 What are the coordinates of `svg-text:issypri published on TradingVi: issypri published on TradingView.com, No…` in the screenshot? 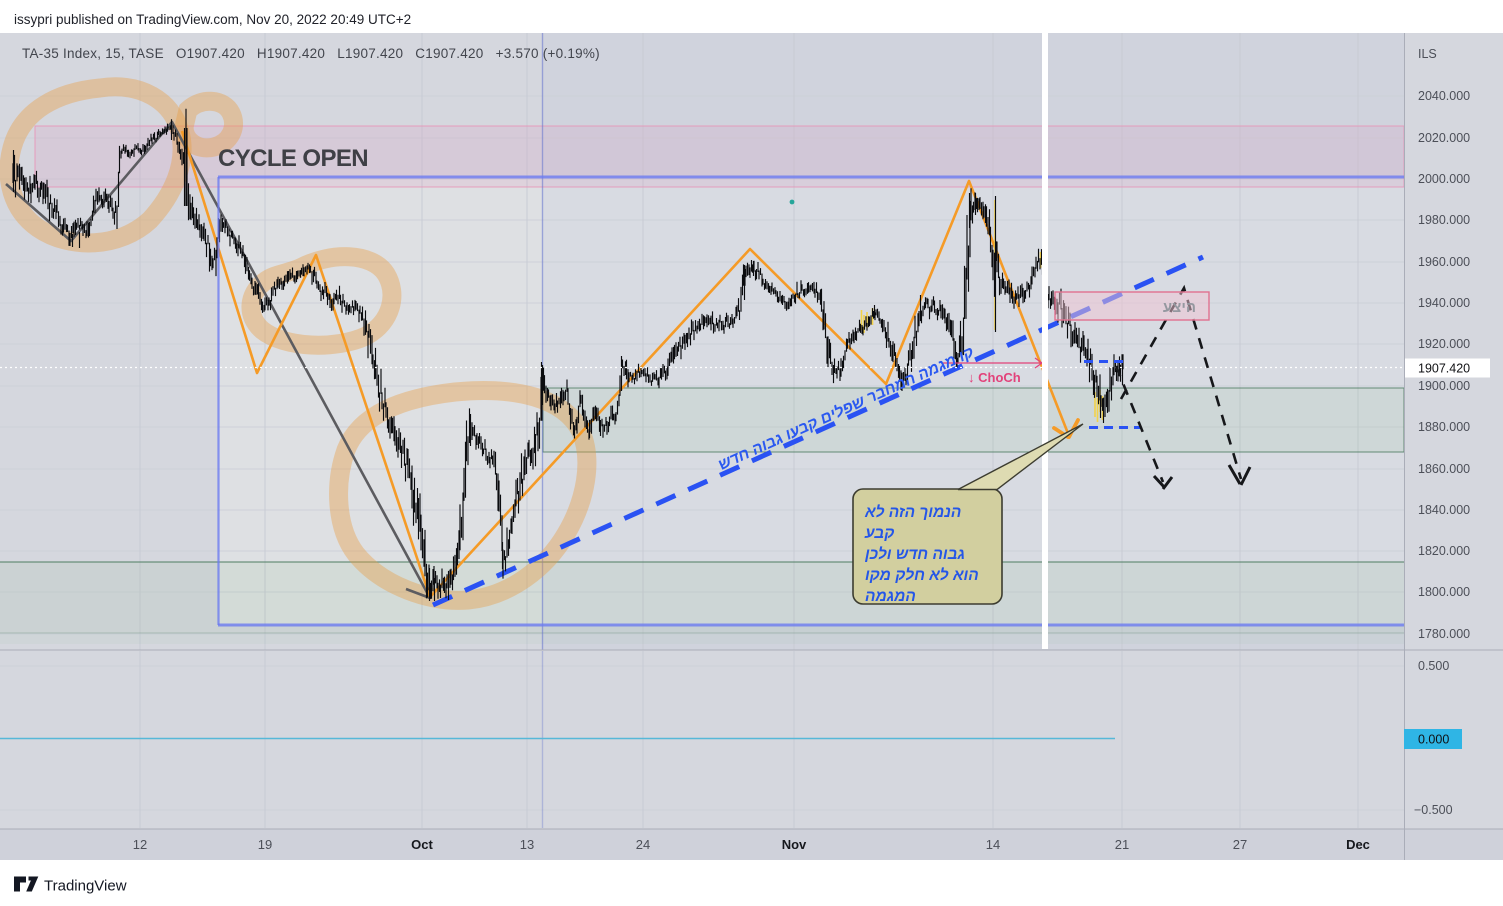 It's located at (212, 19).